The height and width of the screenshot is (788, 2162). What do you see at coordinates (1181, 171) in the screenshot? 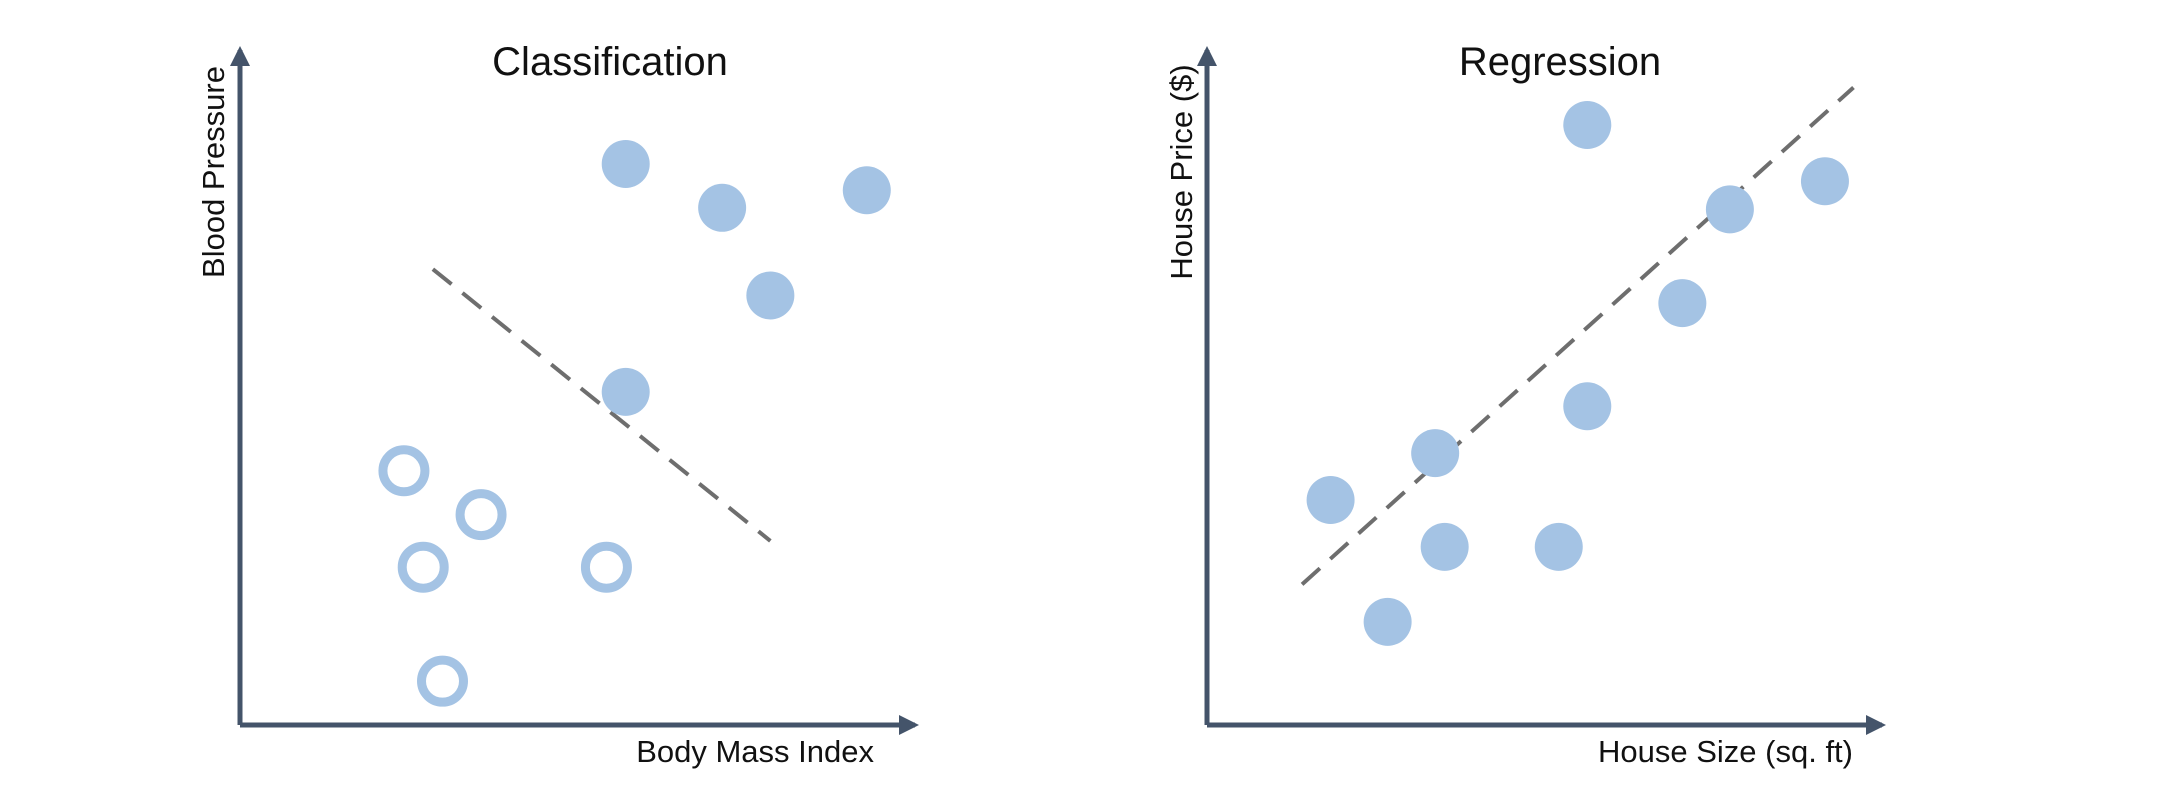
I see `regression-y-axis-label: House Price ($)` at bounding box center [1181, 171].